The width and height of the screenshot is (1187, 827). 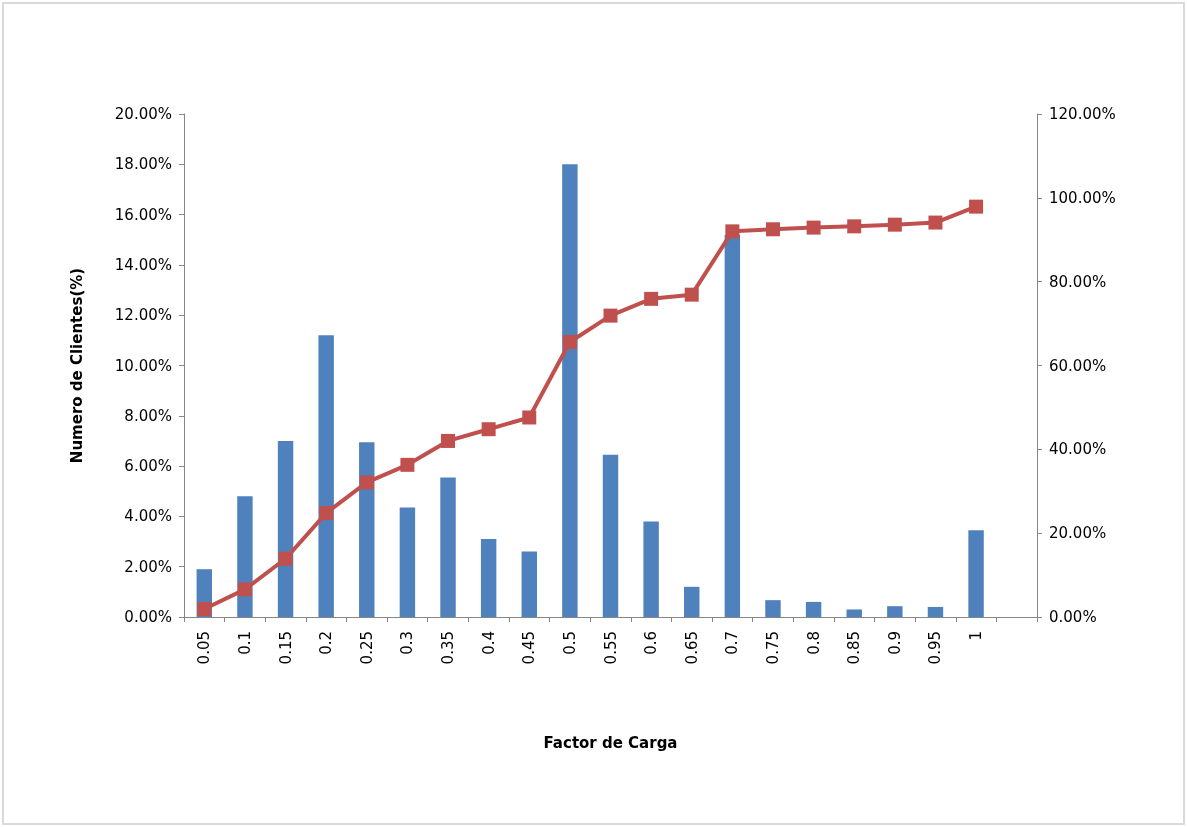 I want to click on y-tick-label: 12.00%, so click(x=143, y=315).